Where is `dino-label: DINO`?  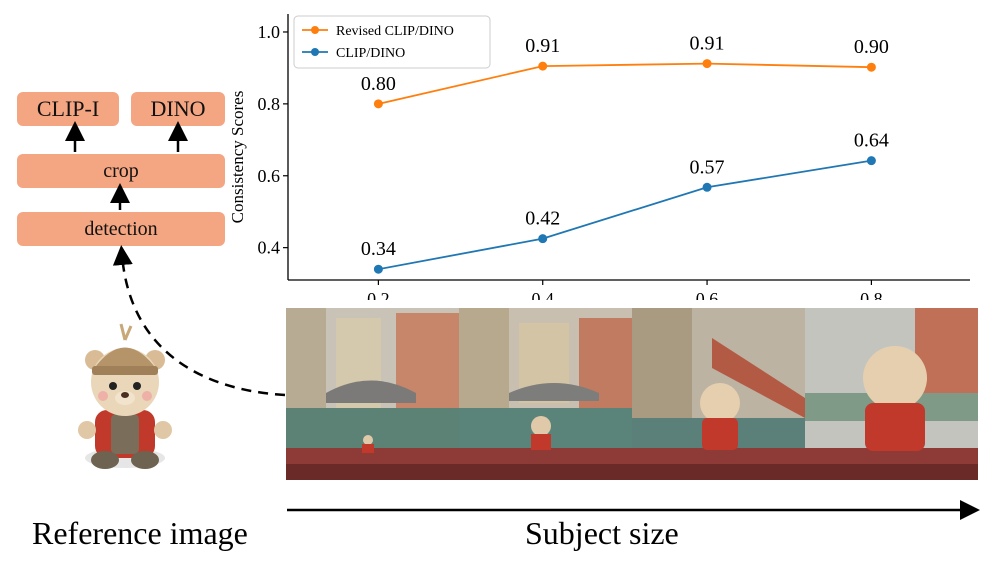 dino-label: DINO is located at coordinates (178, 108).